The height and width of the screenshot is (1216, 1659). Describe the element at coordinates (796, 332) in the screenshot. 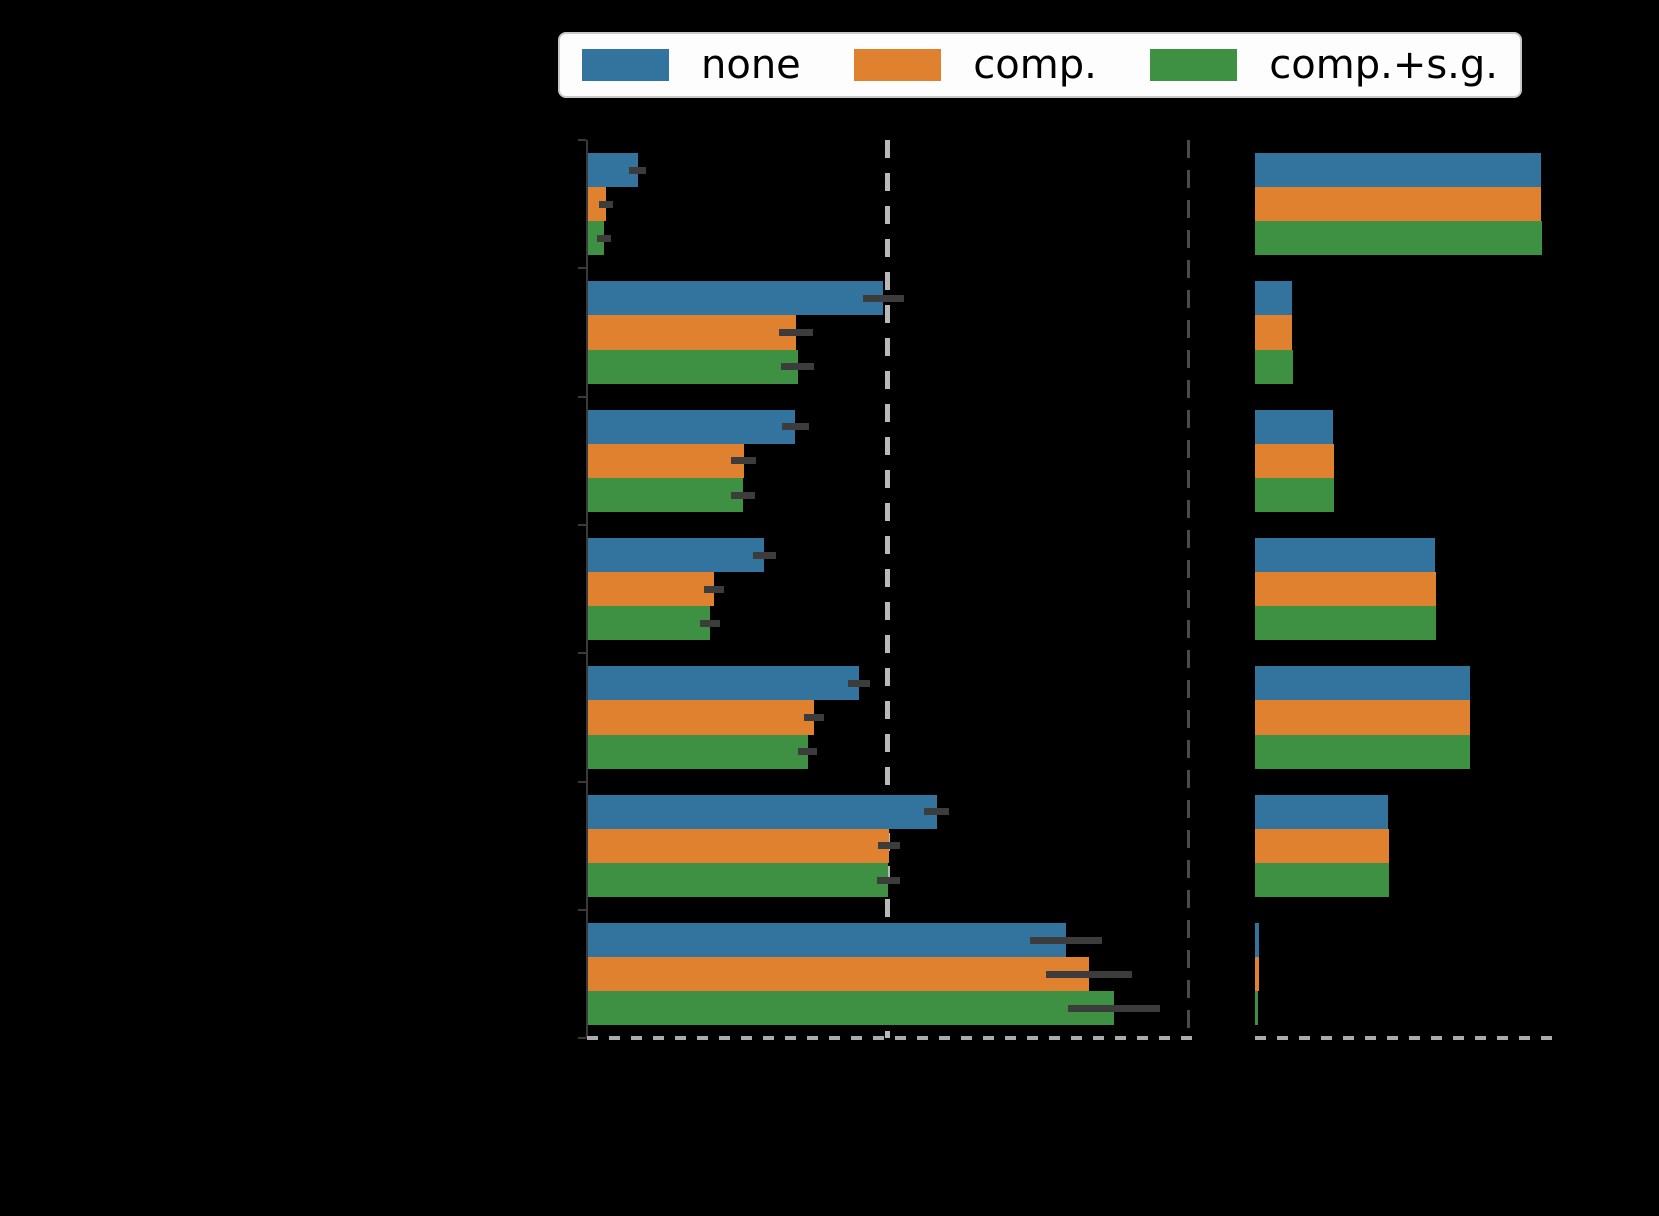

I see `errorbar-left-group2-comp` at that location.